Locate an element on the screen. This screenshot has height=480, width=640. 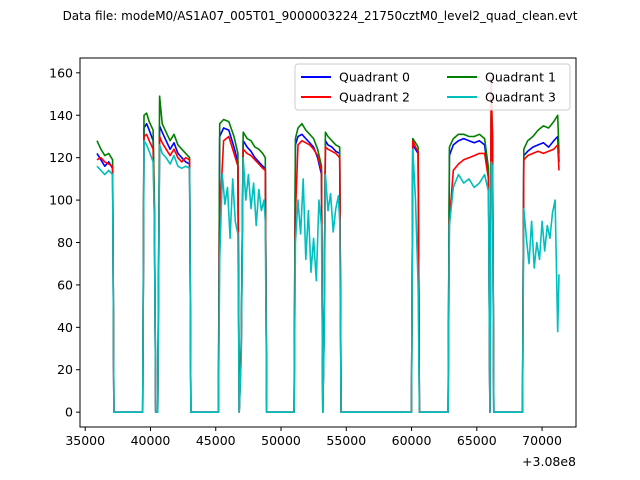
y-tick-label: 20 is located at coordinates (65, 369).